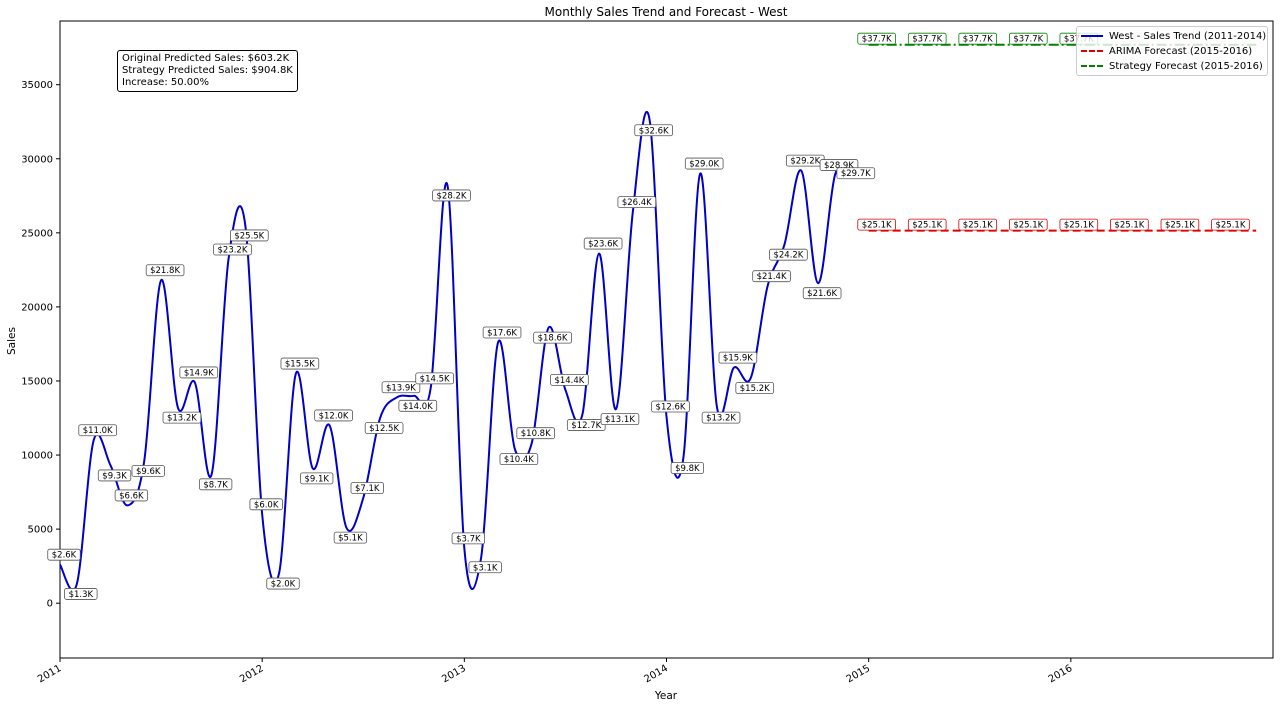  I want to click on data-label: $15.5K, so click(300, 365).